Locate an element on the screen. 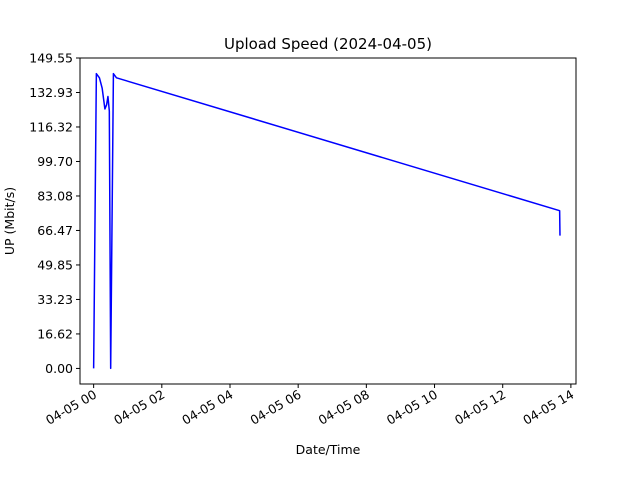  y-tick-label-1: 16.62 is located at coordinates (55, 333).